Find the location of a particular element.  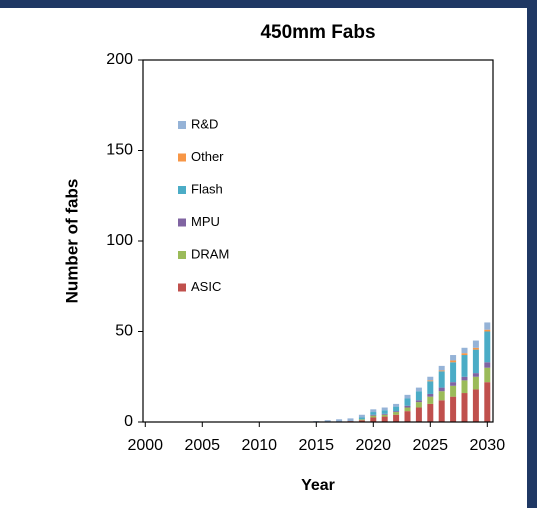

x-tick-label: 2030 is located at coordinates (488, 445).